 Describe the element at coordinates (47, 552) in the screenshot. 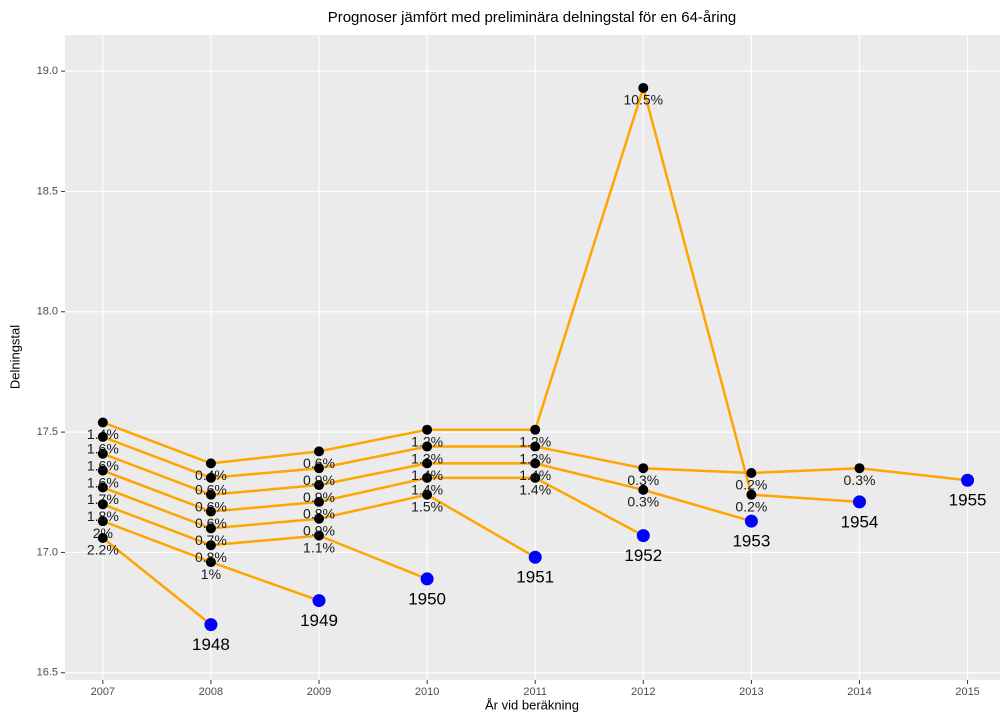

I see `y-tick-label: 17.0` at that location.